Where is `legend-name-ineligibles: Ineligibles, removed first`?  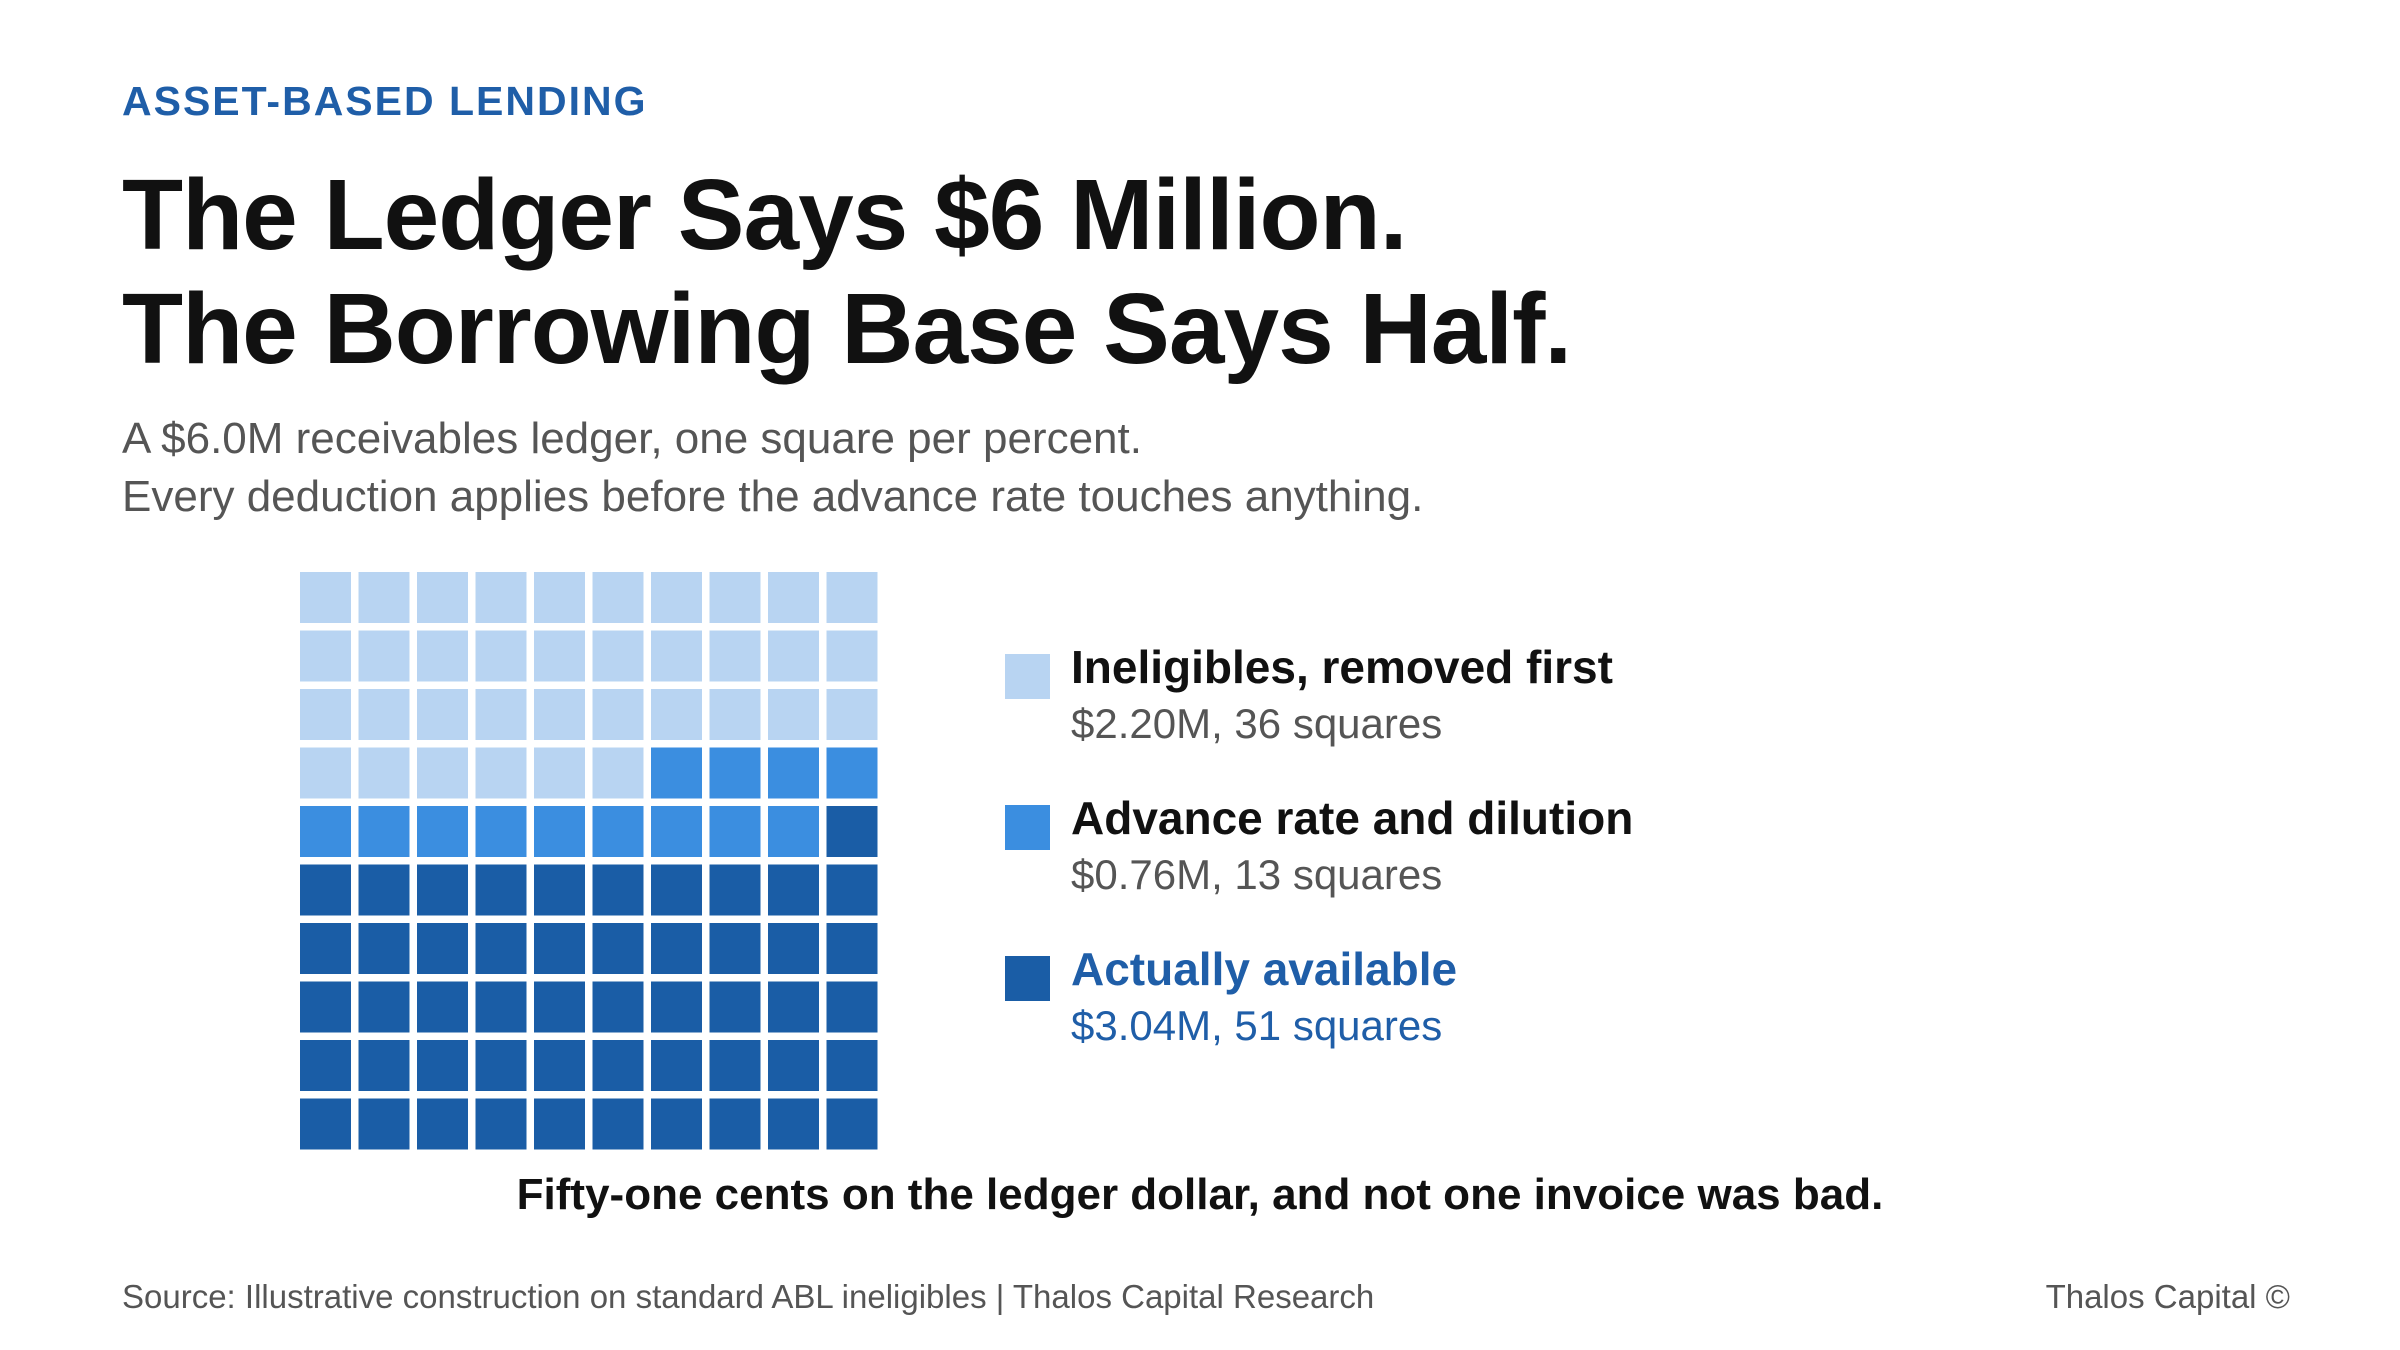
legend-name-ineligibles: Ineligibles, removed first is located at coordinates (1342, 667).